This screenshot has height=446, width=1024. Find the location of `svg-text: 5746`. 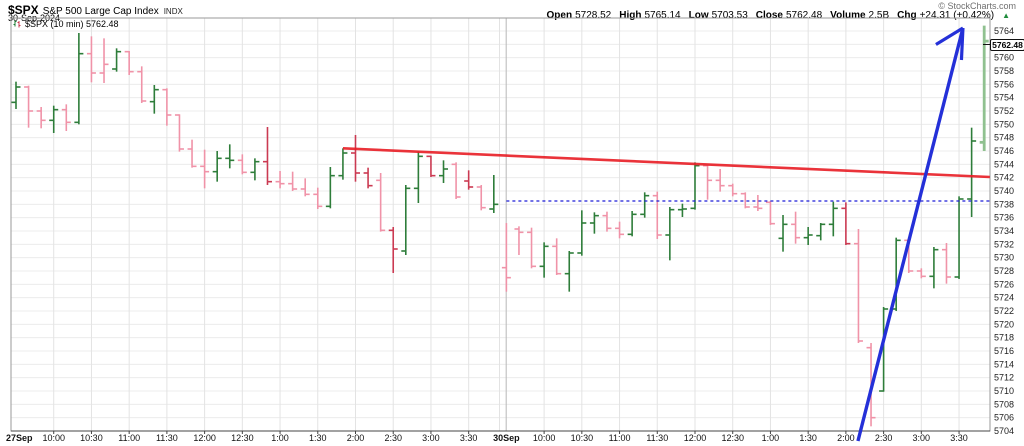

svg-text: 5746 is located at coordinates (1004, 151).